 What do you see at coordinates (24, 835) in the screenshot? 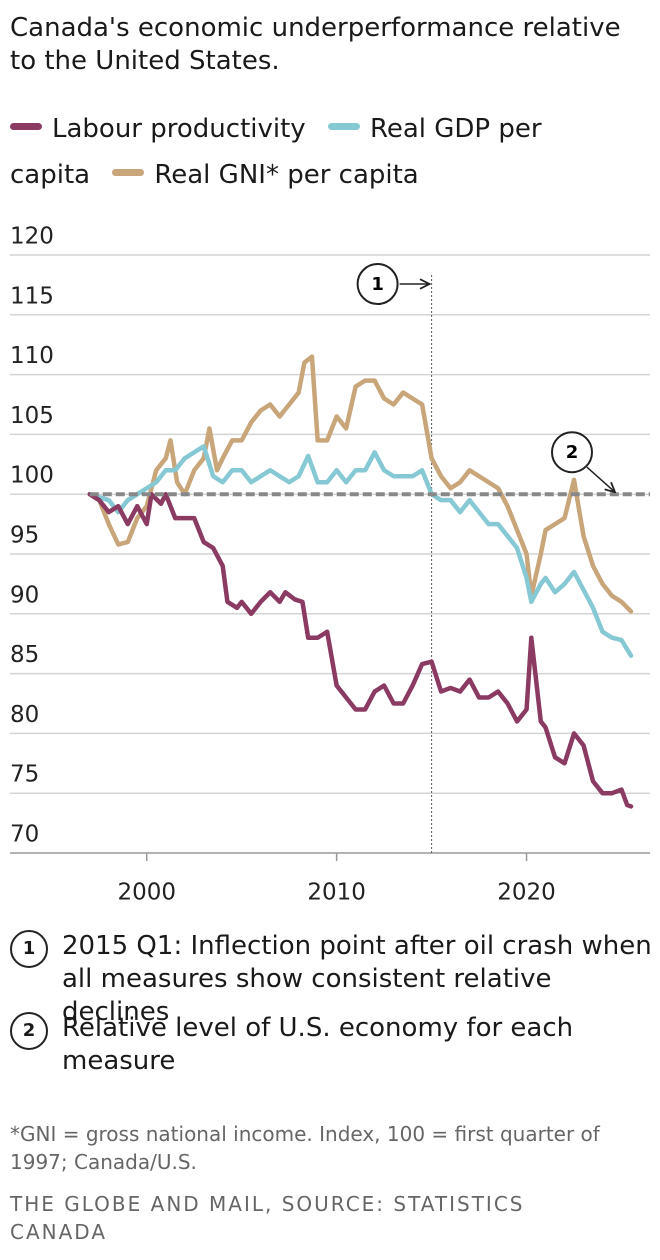
I see `y-tick-label: 70` at bounding box center [24, 835].